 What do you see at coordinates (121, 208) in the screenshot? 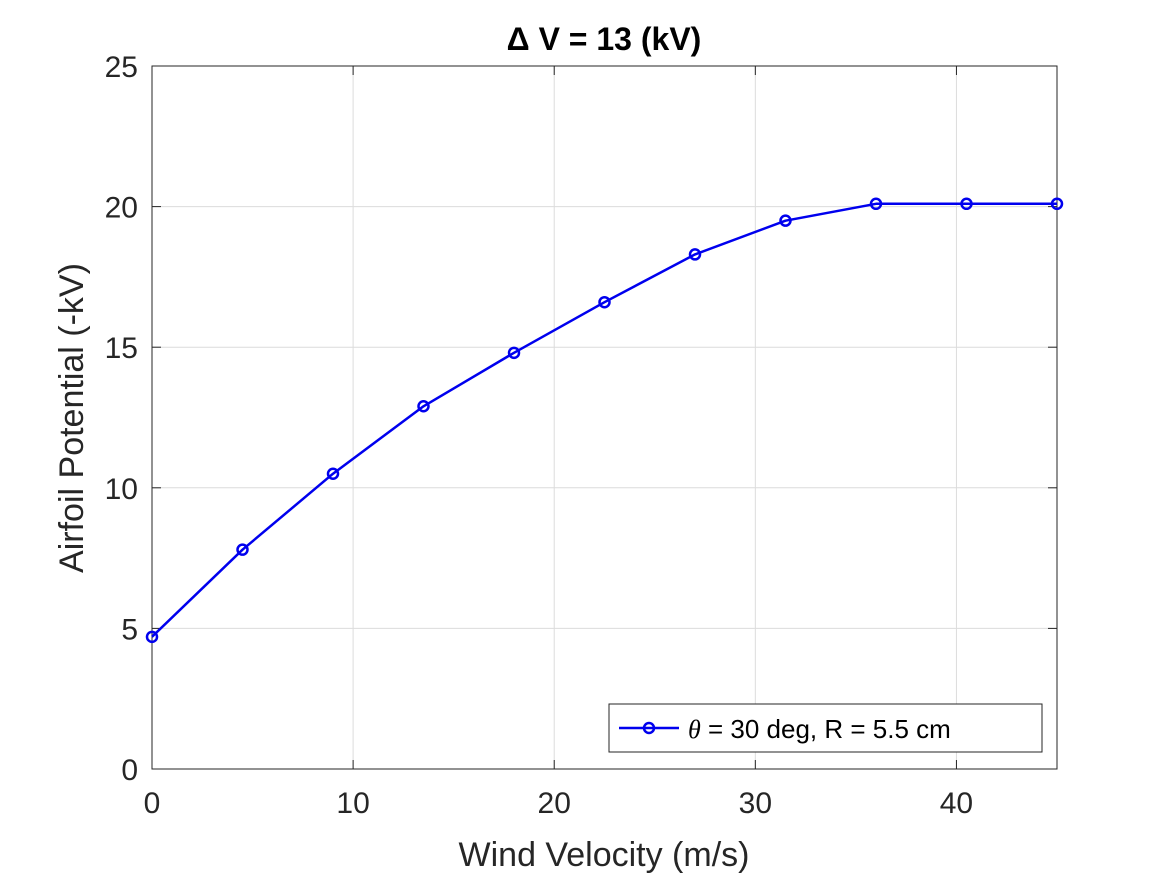
I see `y-tick-label: 20` at bounding box center [121, 208].